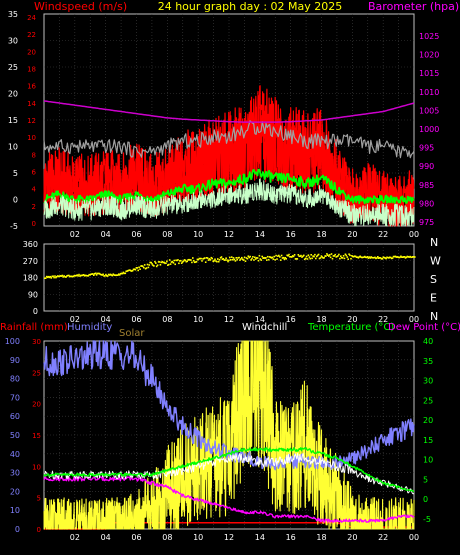  I want to click on panel3-x-tick-14: 14, so click(260, 537).